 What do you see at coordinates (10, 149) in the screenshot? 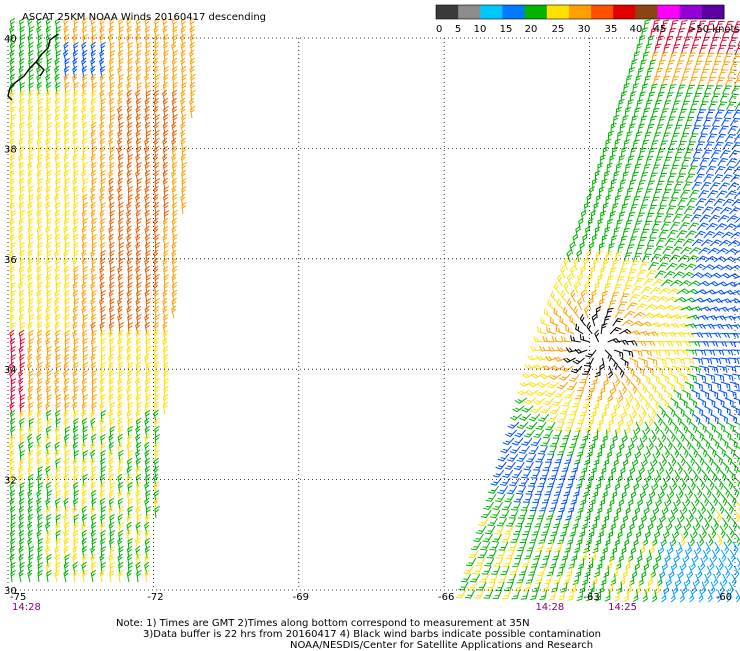
I see `lat-tick-label: 38` at bounding box center [10, 149].